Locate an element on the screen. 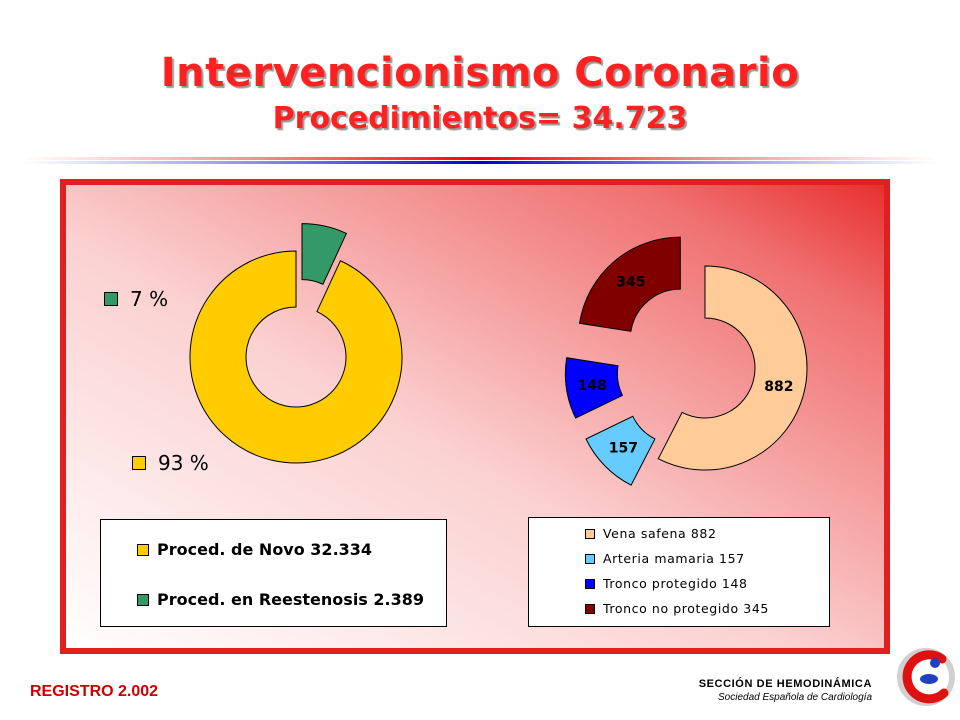 Image resolution: width=960 pixels, height=720 pixels. legend-item-tronco-no-protegido: Tronco no protegido 345 is located at coordinates (677, 608).